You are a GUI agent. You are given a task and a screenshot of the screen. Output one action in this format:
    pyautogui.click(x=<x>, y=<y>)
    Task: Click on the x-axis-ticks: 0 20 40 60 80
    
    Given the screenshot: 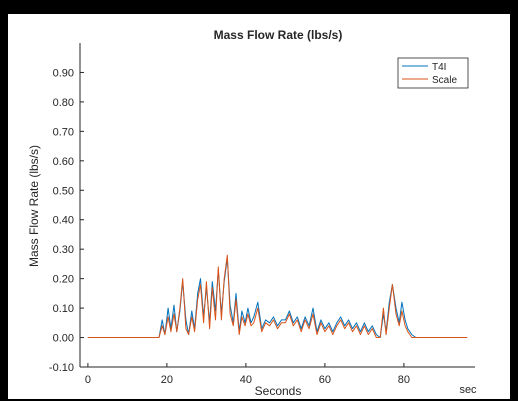 What is the action you would take?
    pyautogui.click(x=247, y=374)
    